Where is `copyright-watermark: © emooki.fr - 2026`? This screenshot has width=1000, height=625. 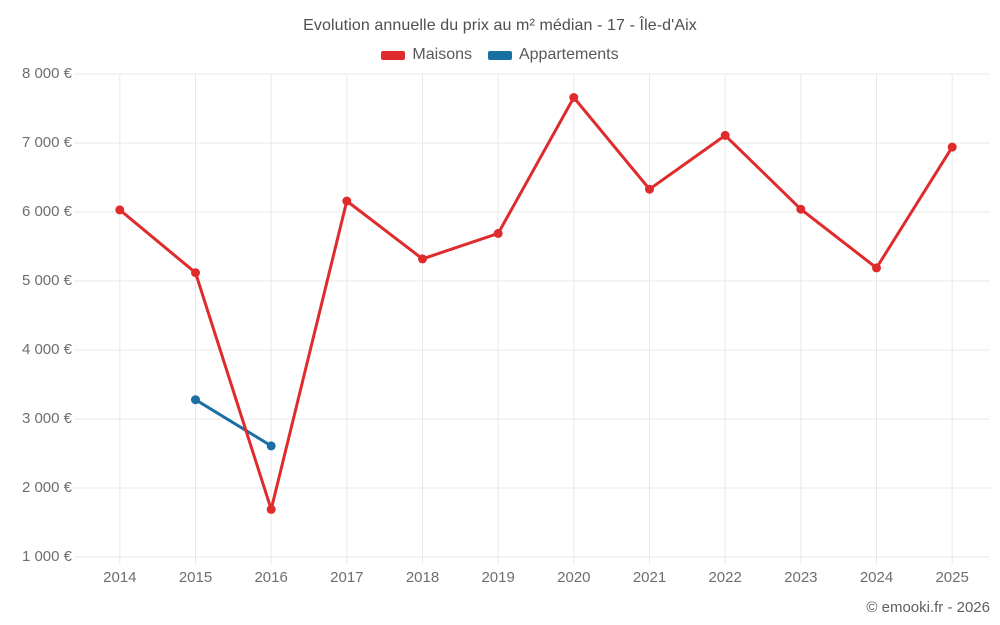 copyright-watermark: © emooki.fr - 2026 is located at coordinates (928, 607).